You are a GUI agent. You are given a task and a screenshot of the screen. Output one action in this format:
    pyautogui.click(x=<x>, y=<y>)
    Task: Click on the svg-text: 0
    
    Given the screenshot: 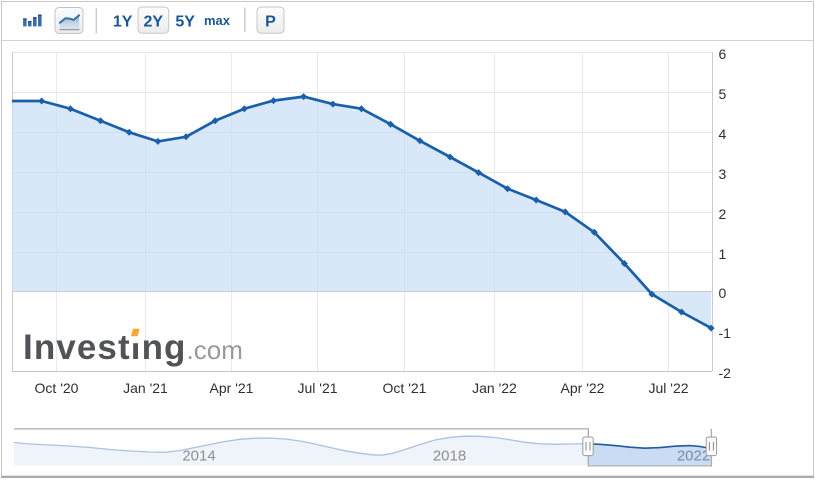 What is the action you would take?
    pyautogui.click(x=723, y=293)
    